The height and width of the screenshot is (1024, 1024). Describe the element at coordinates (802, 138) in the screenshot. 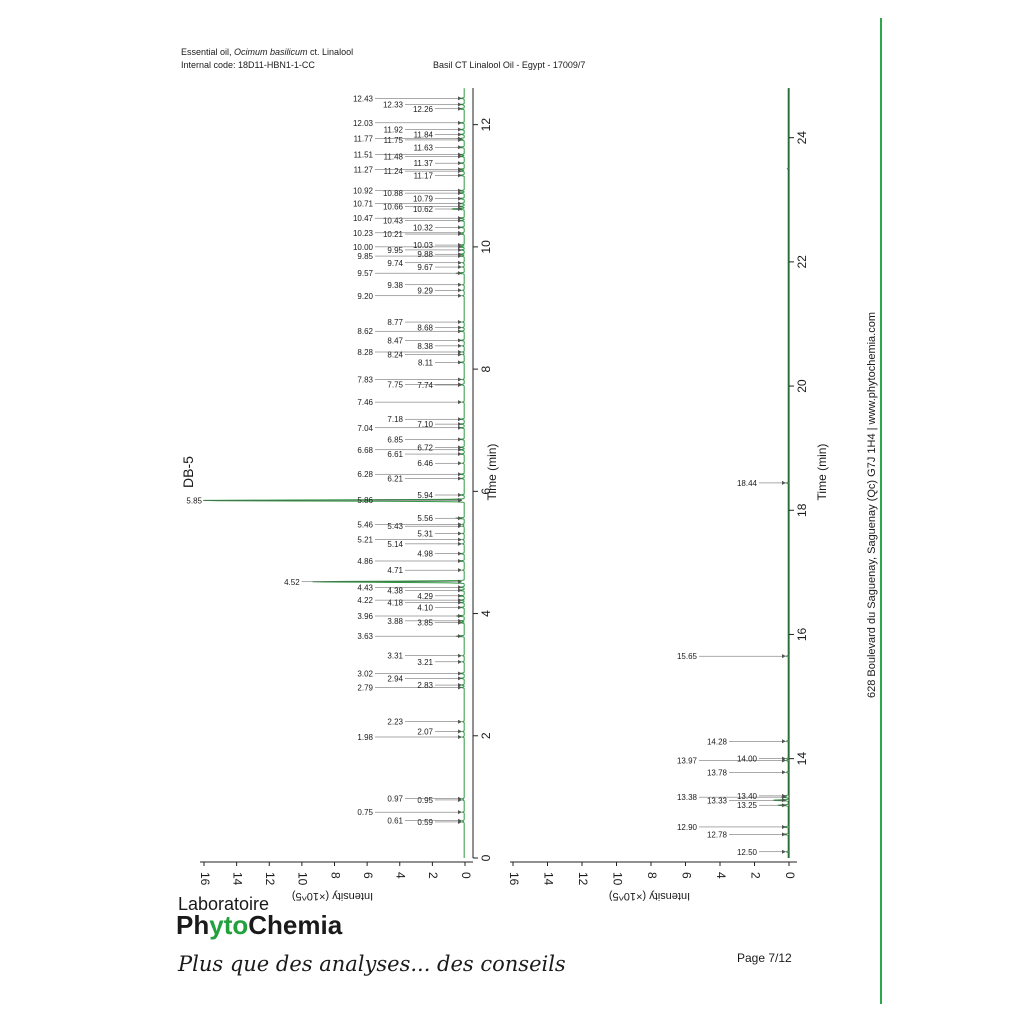

I see `time-tick-label: 24` at that location.